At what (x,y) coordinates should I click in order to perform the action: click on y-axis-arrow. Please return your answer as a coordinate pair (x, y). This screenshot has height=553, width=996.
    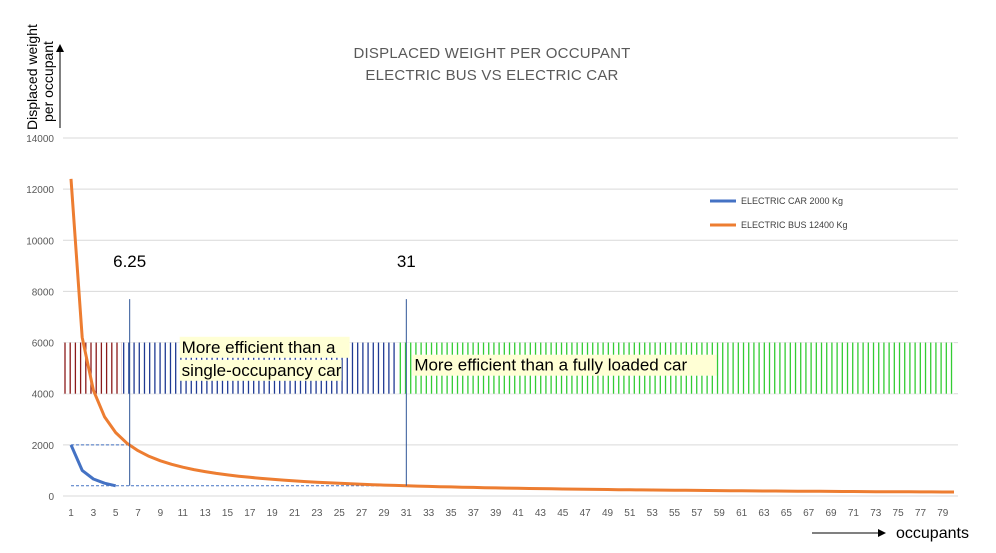
    Looking at the image, I should click on (60, 86).